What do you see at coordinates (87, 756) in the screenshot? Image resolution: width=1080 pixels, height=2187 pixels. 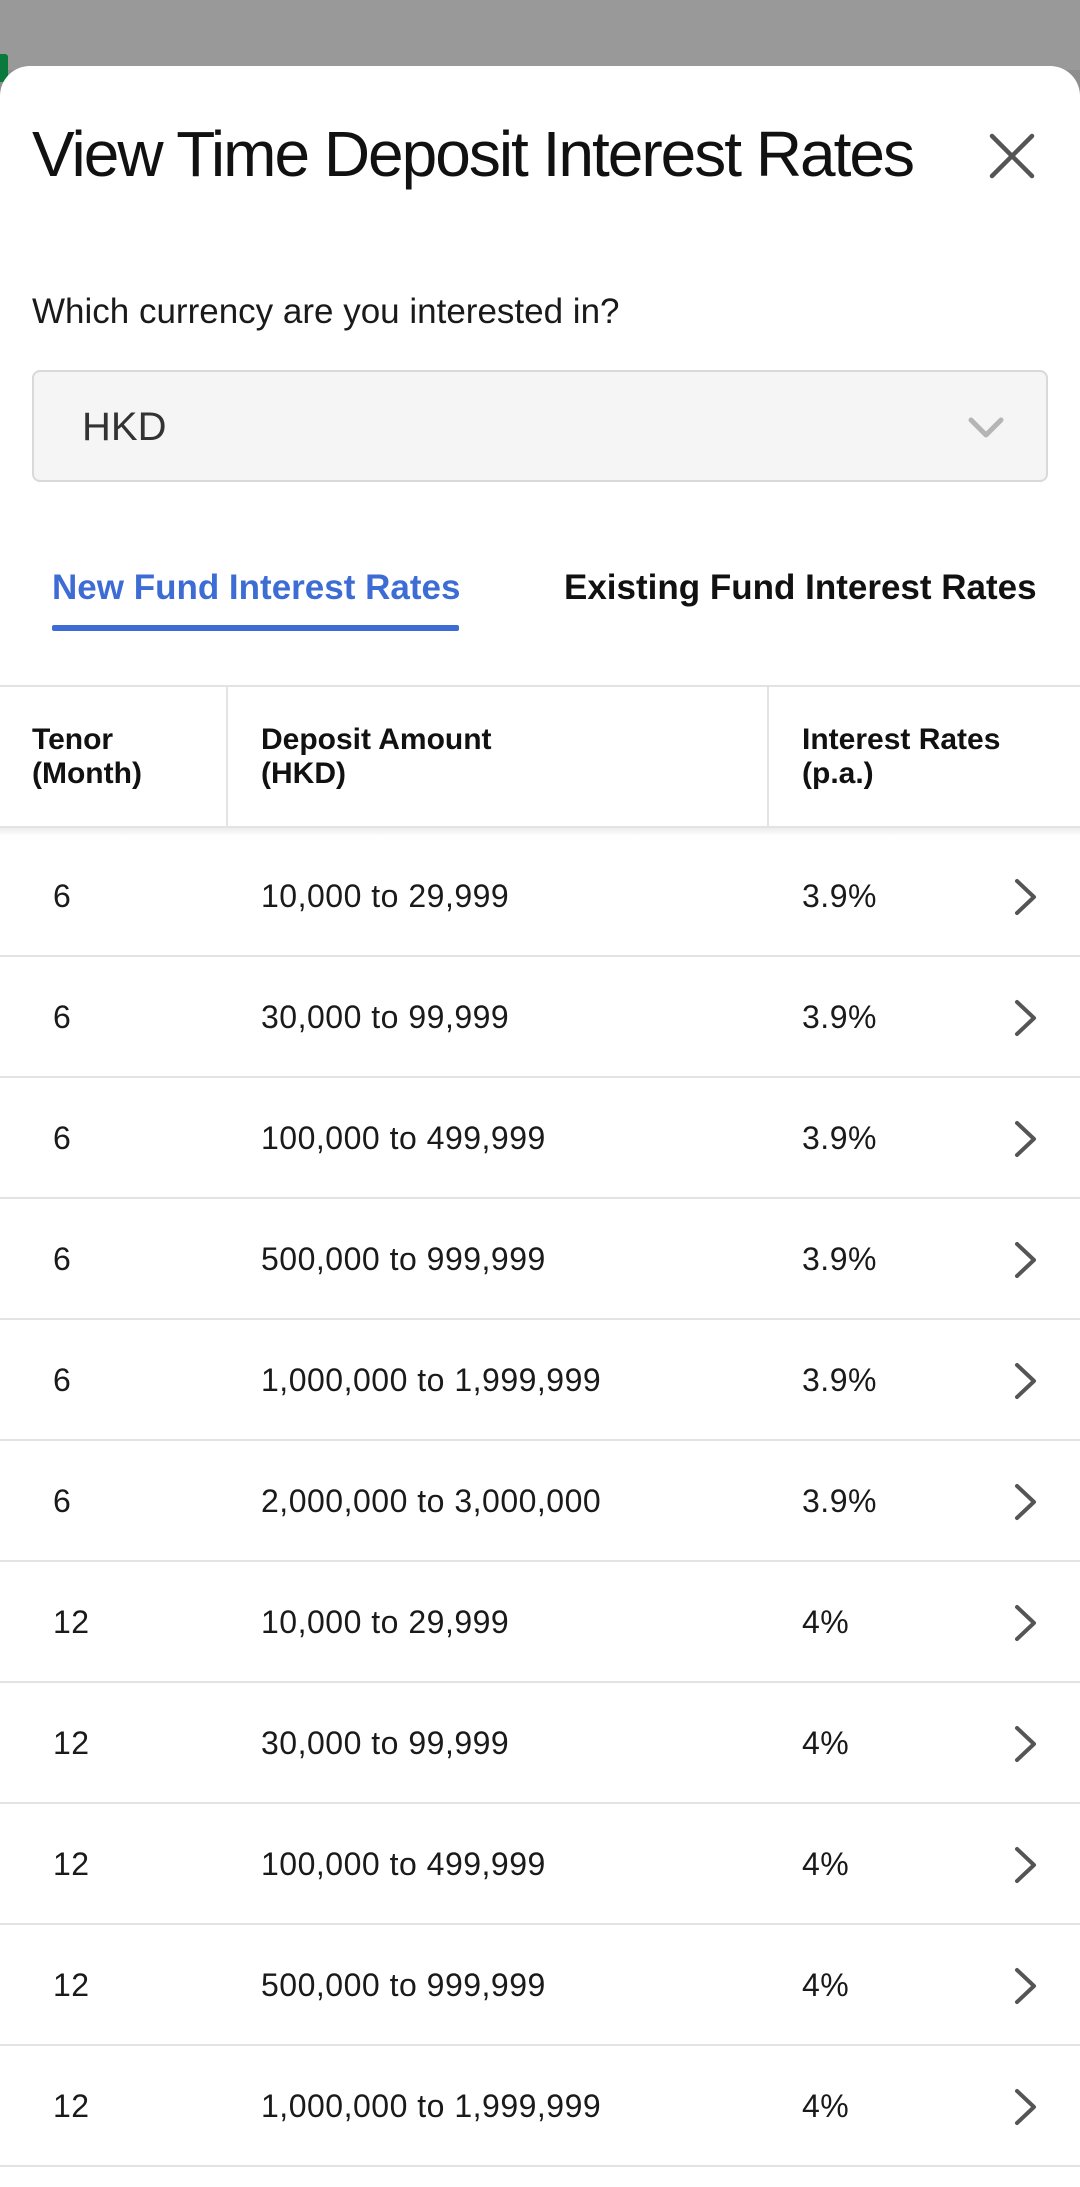 I see `column-header-tenor-label: Tenor (Month)` at bounding box center [87, 756].